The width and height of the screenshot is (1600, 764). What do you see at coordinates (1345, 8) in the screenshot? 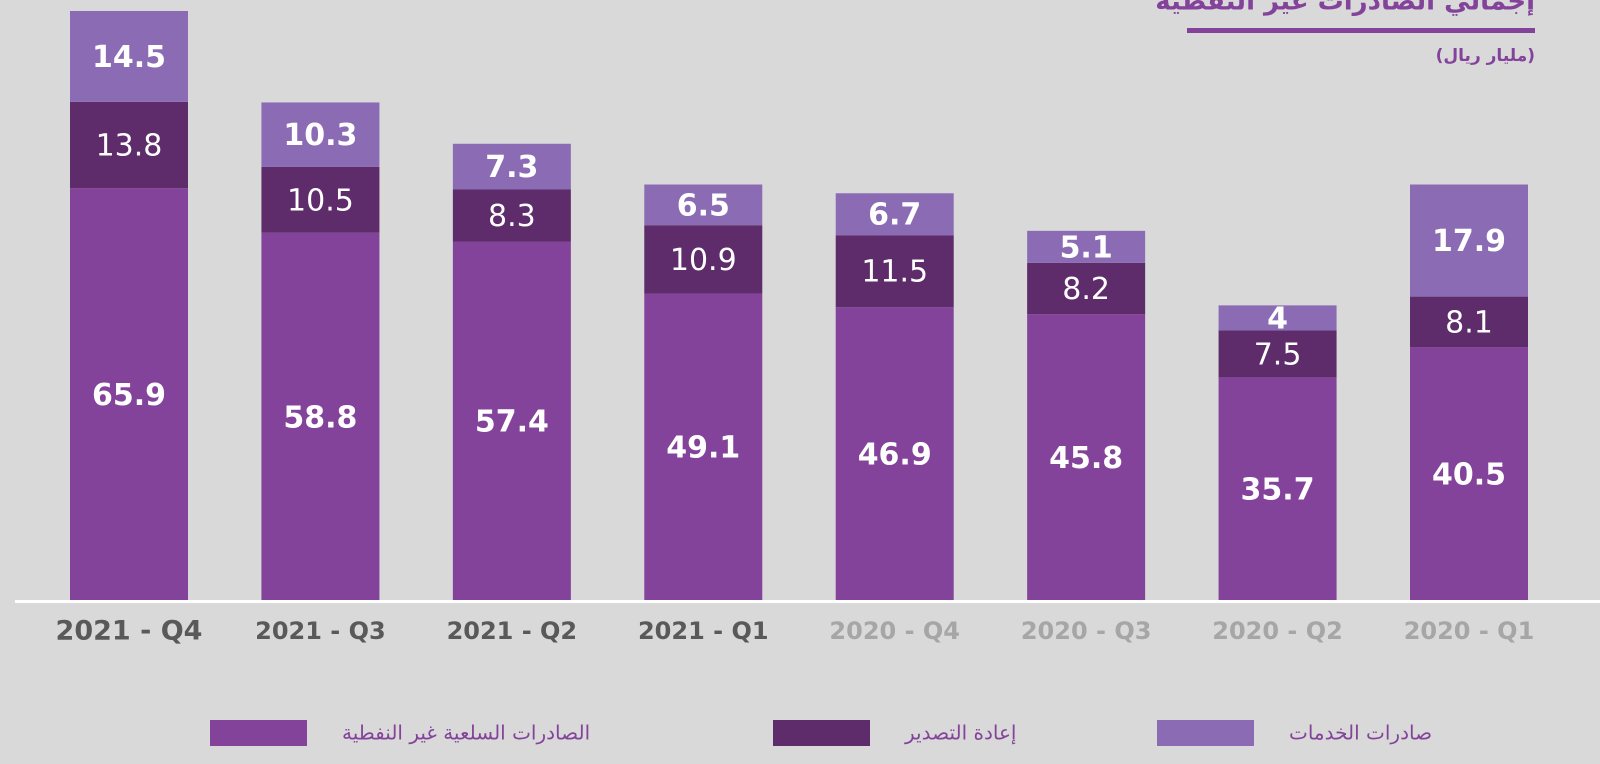
I see `chart-title: إجمالي الصادرات غير النفطية` at bounding box center [1345, 8].